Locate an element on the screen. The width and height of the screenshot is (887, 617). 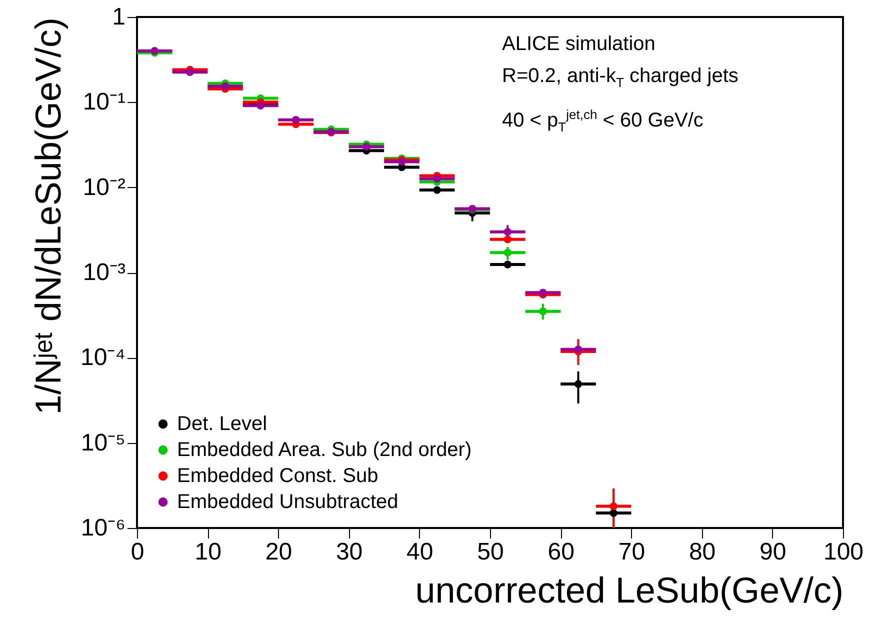
y-tick-label: 10⁻² is located at coordinates (104, 187).